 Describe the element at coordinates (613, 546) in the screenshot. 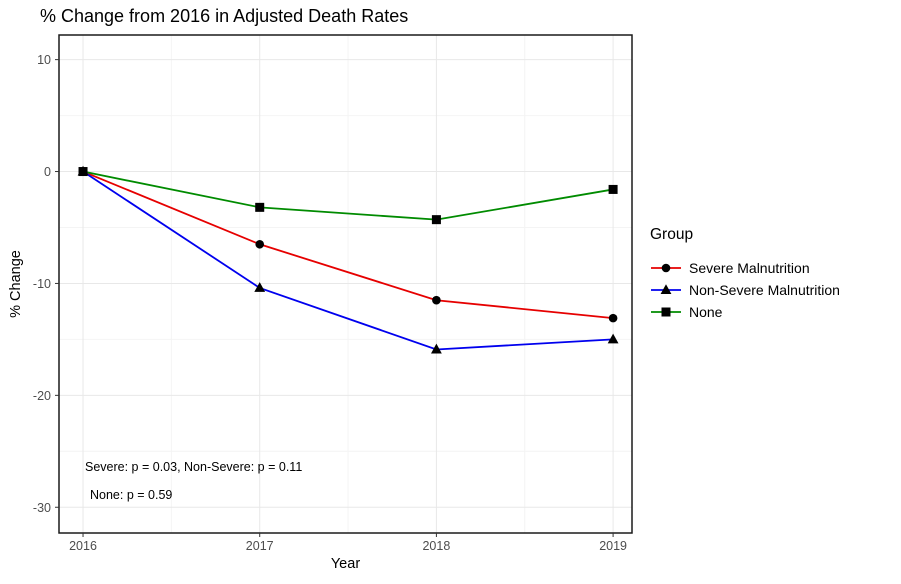

I see `x-tick-label: 2019` at that location.